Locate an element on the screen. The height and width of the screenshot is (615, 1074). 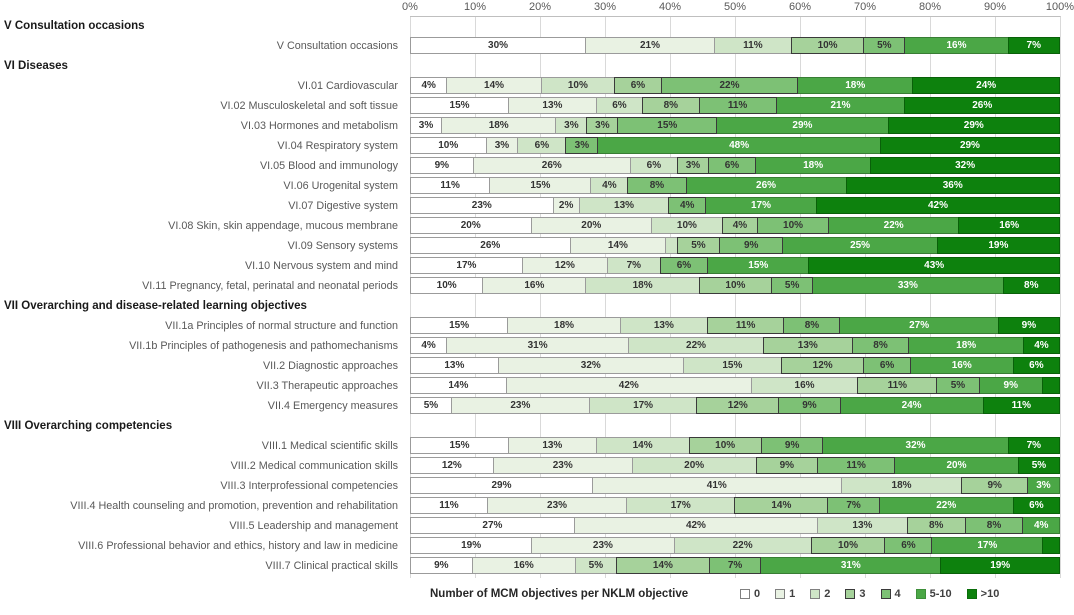
x-axis-tick: 40% is located at coordinates (670, 7).